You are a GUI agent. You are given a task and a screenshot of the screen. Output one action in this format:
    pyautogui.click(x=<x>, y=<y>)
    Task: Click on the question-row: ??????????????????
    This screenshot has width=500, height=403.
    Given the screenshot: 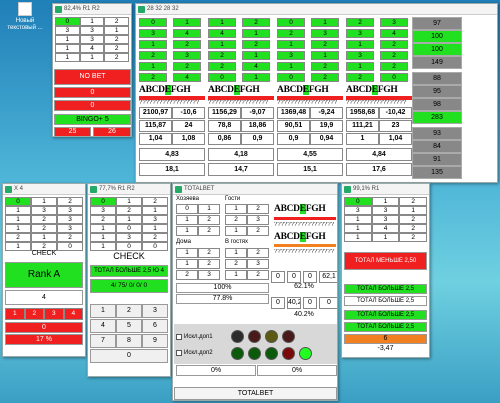 What is the action you would take?
    pyautogui.click(x=238, y=103)
    